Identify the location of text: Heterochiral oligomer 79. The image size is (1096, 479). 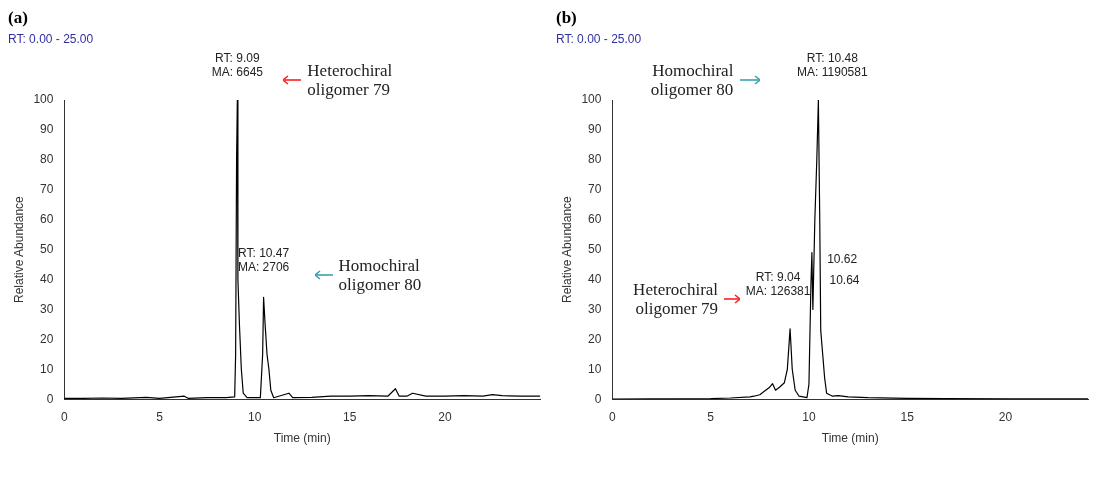
(350, 80).